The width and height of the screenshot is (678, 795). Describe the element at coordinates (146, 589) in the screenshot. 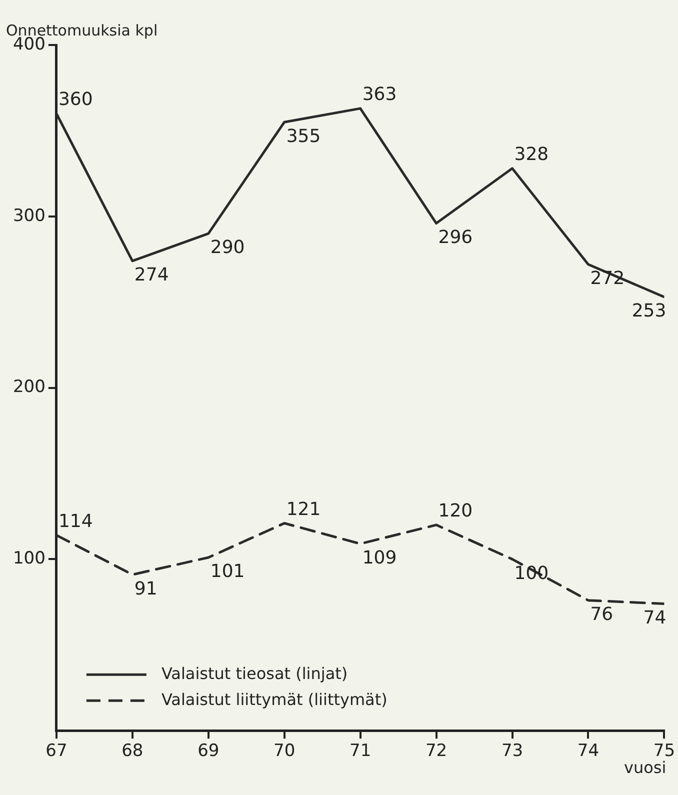

I see `data-label: 91` at that location.